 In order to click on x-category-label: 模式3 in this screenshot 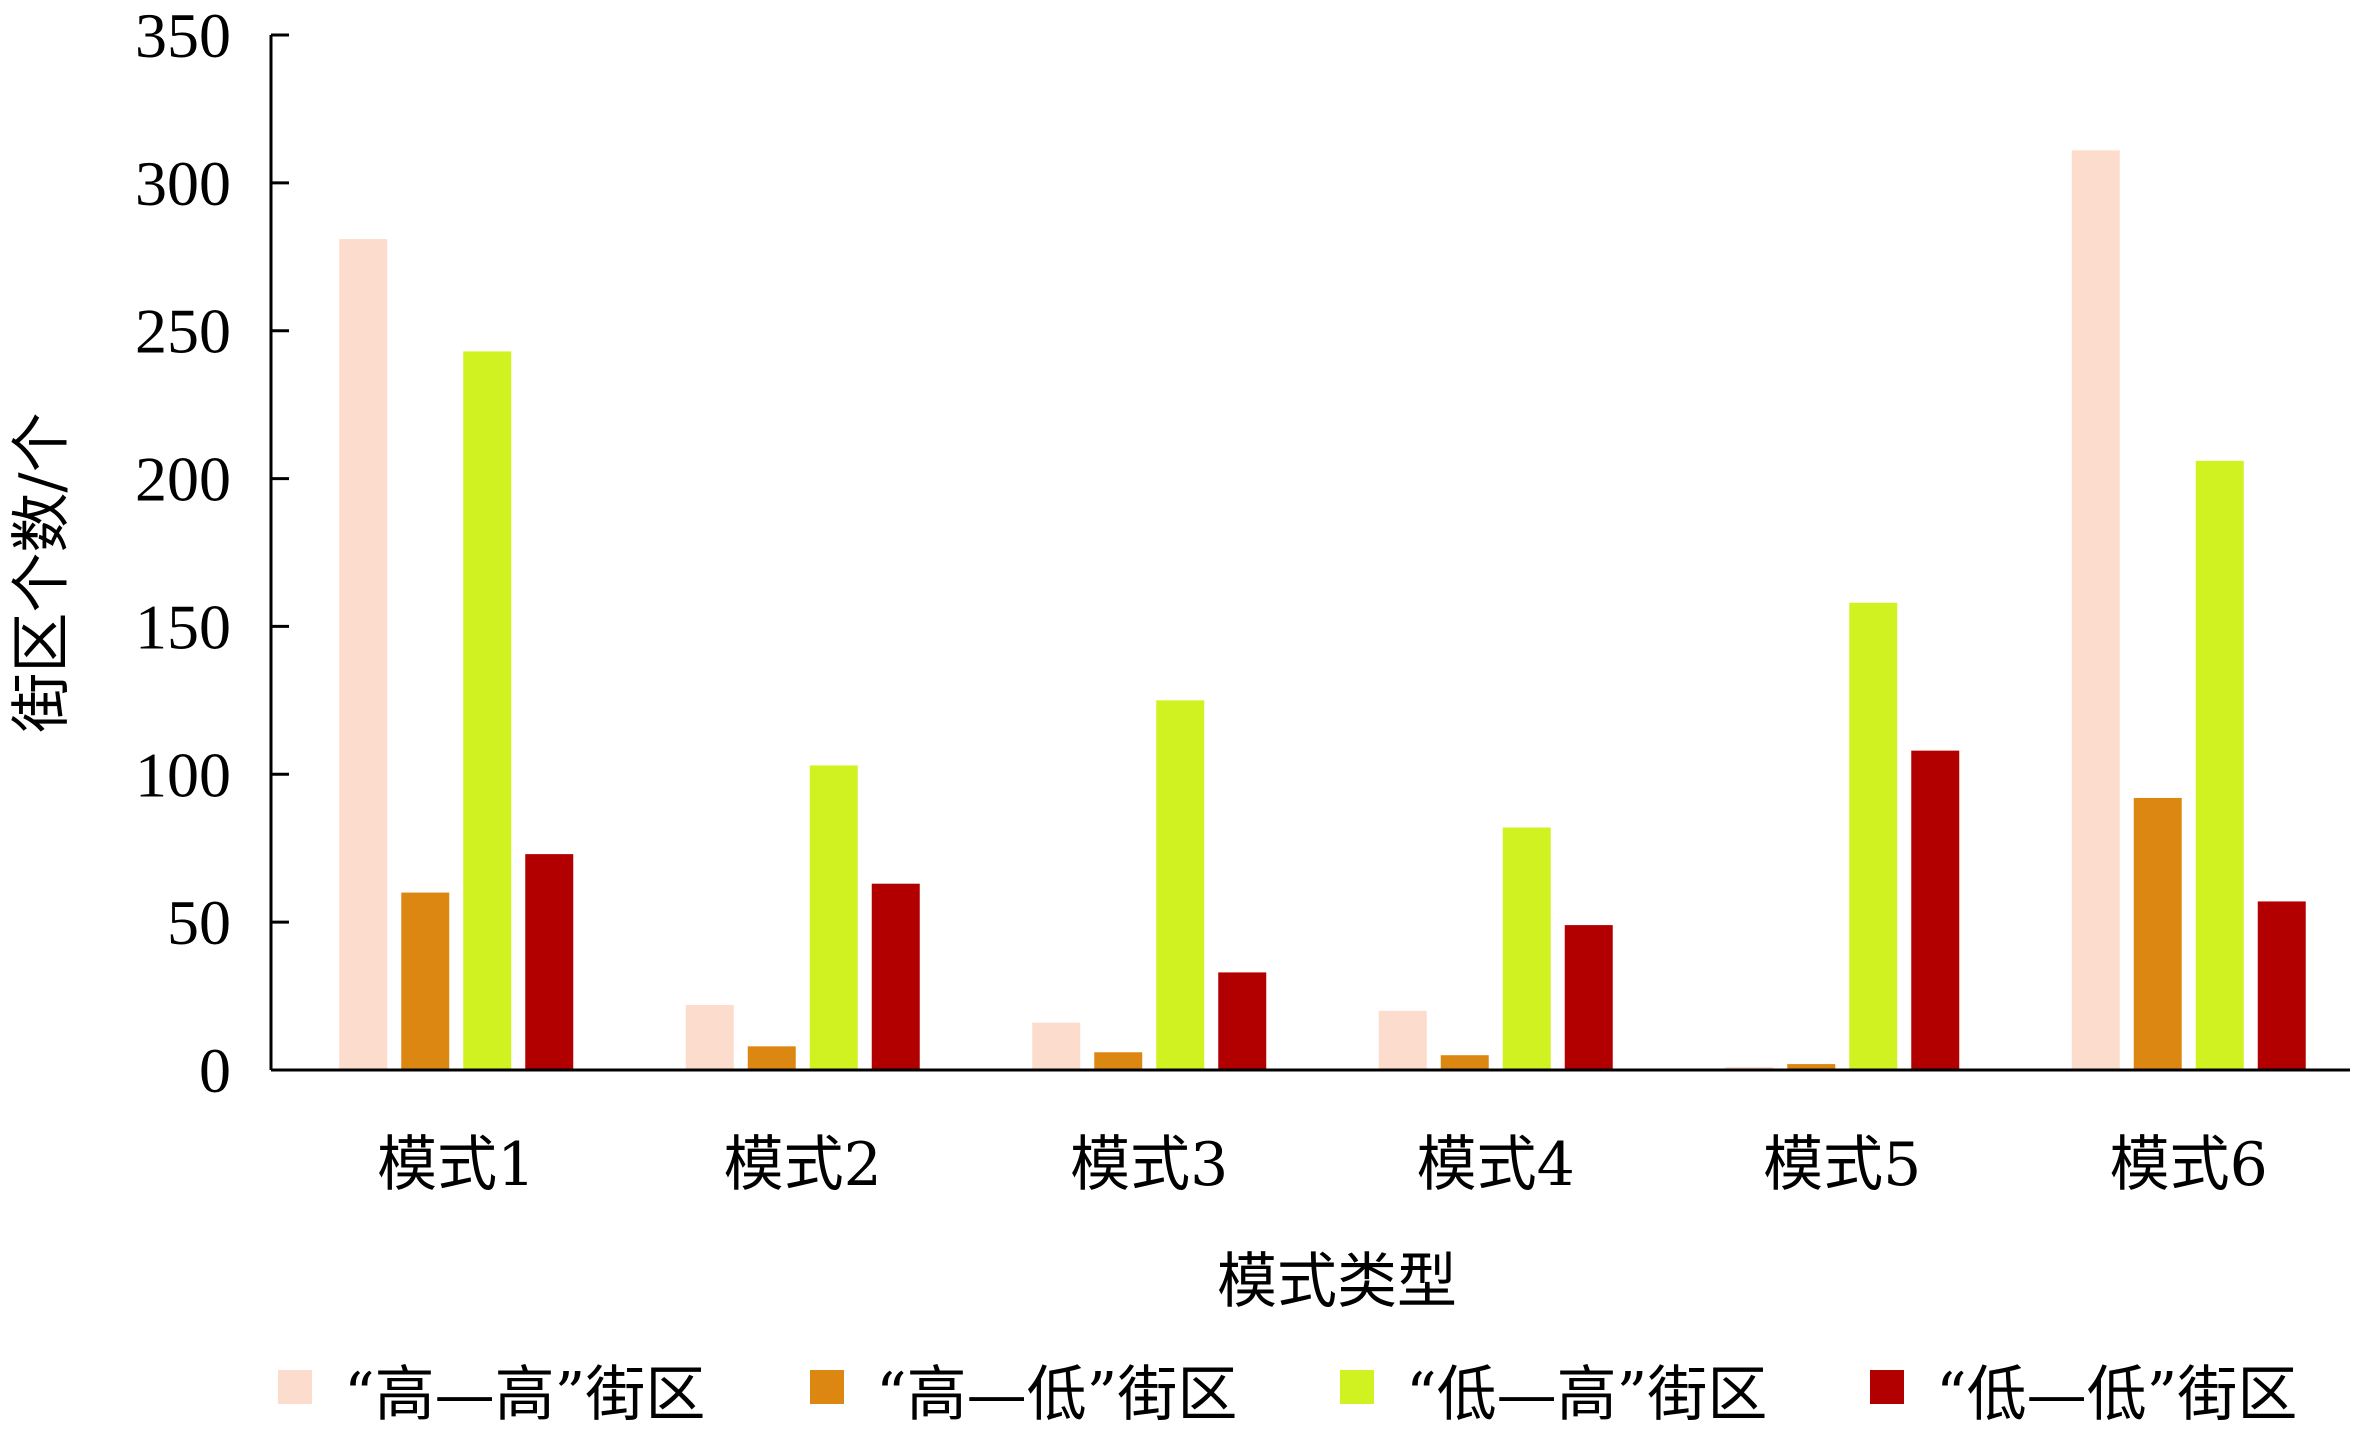, I will do `click(1149, 1165)`.